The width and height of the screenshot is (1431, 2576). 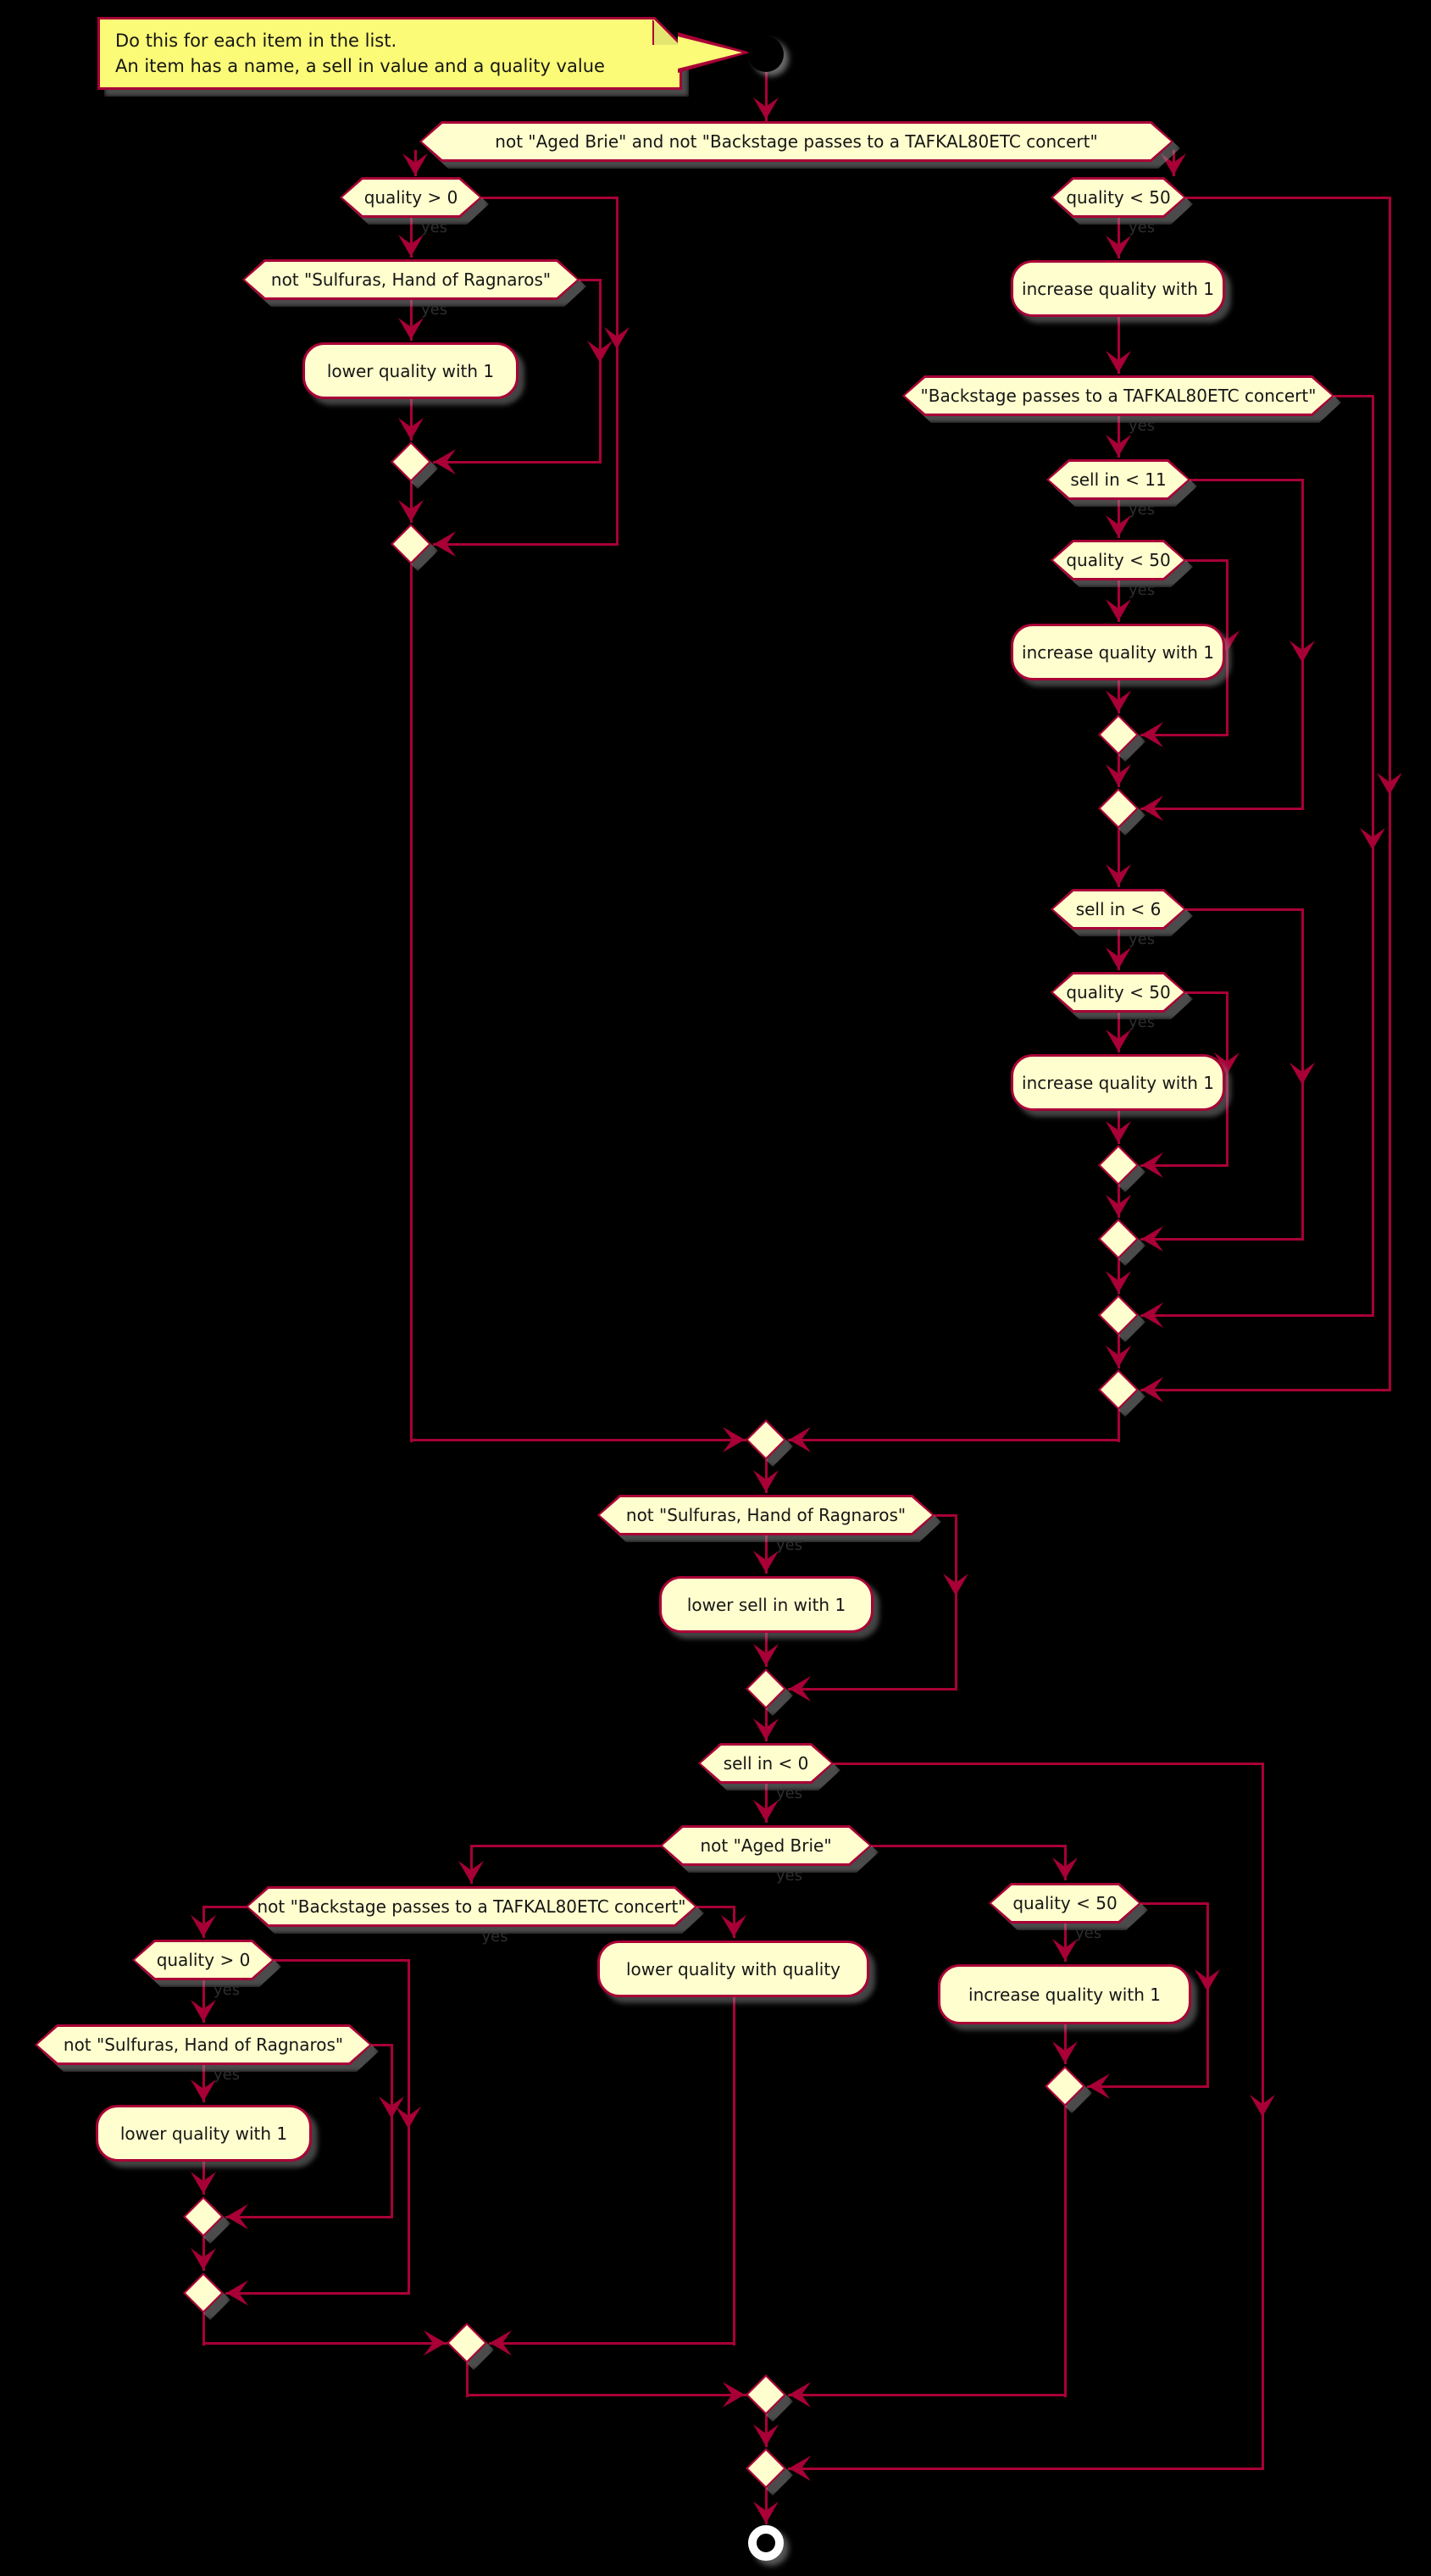 I want to click on decision-not-sulfuras-2-label: not "Sulfuras, Hand of Ragnaros", so click(x=766, y=1515).